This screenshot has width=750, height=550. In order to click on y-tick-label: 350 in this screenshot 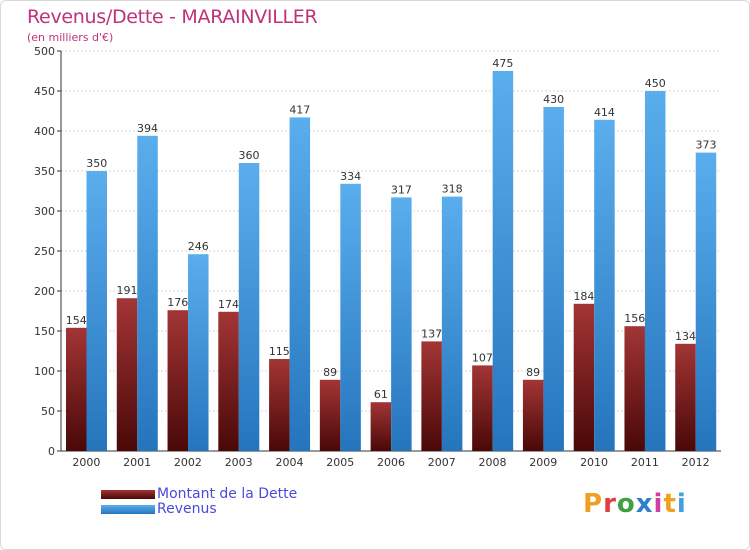, I will do `click(44, 171)`.